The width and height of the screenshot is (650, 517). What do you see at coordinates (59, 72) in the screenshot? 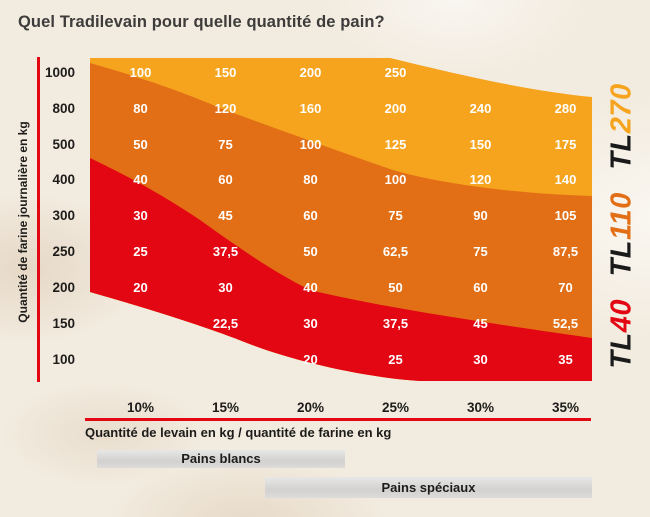
I see `y-axis-label: 1000` at bounding box center [59, 72].